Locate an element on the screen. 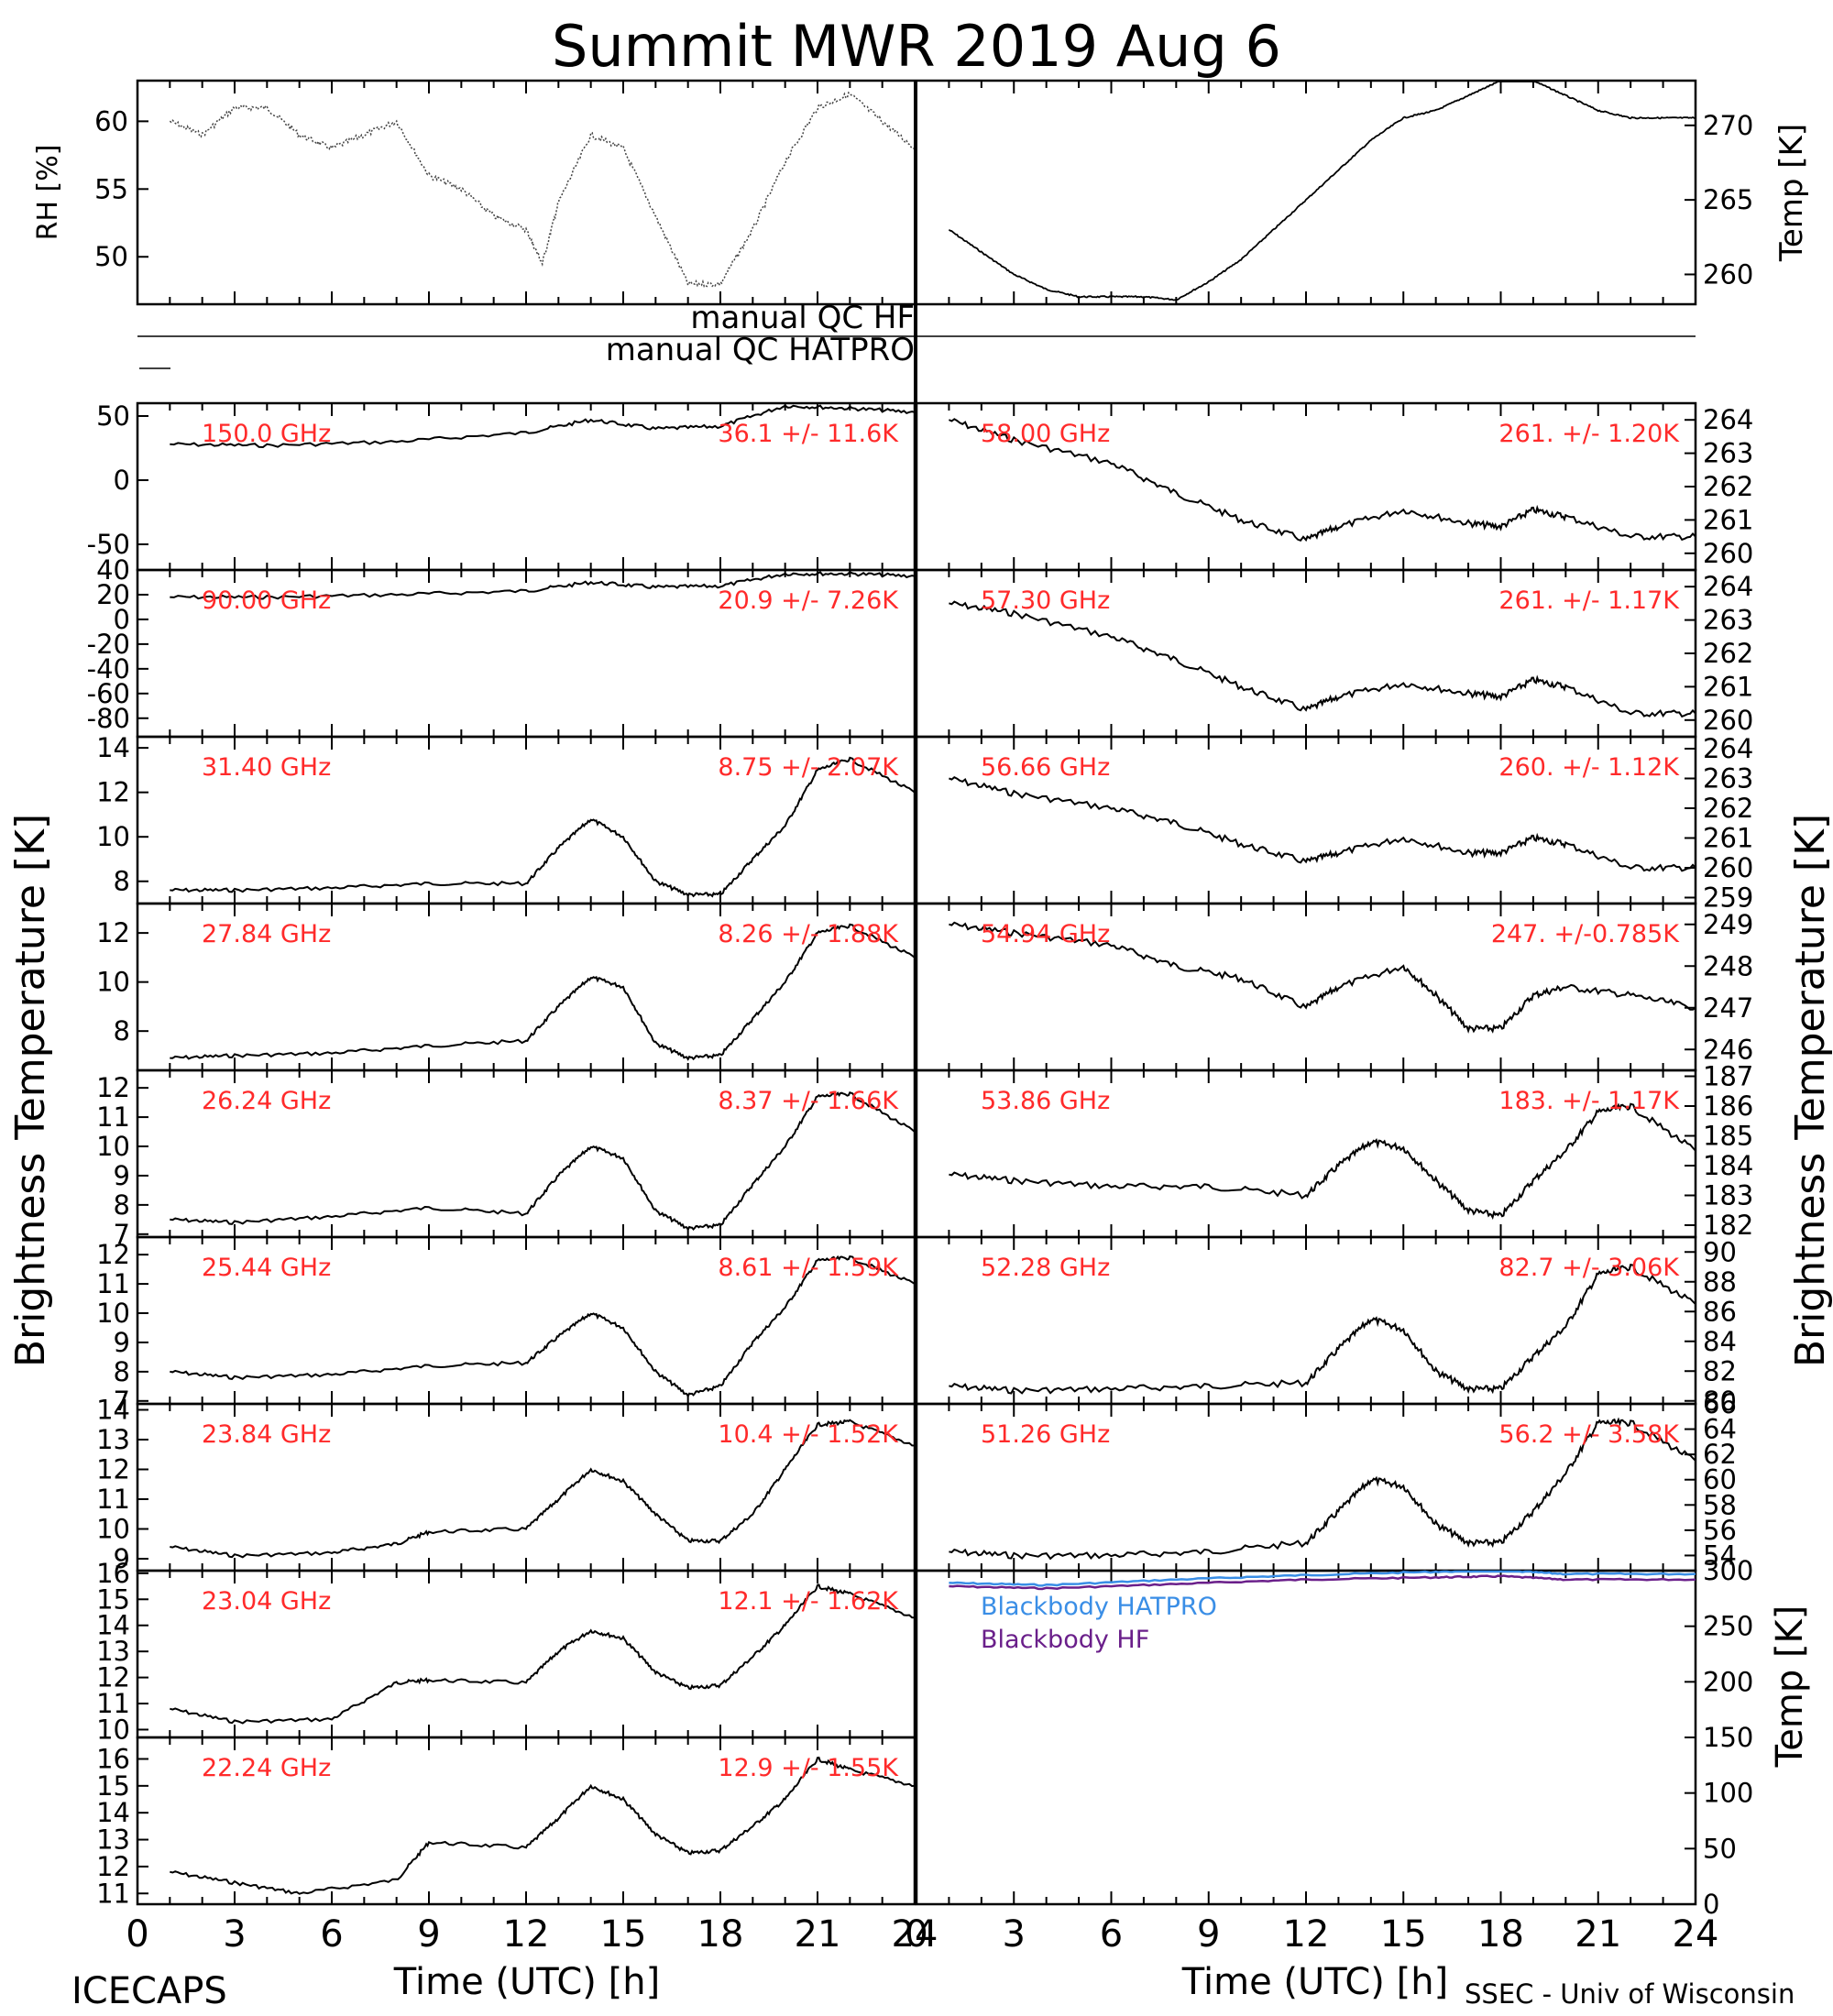  y-tick-label: 7 is located at coordinates (122, 1234).